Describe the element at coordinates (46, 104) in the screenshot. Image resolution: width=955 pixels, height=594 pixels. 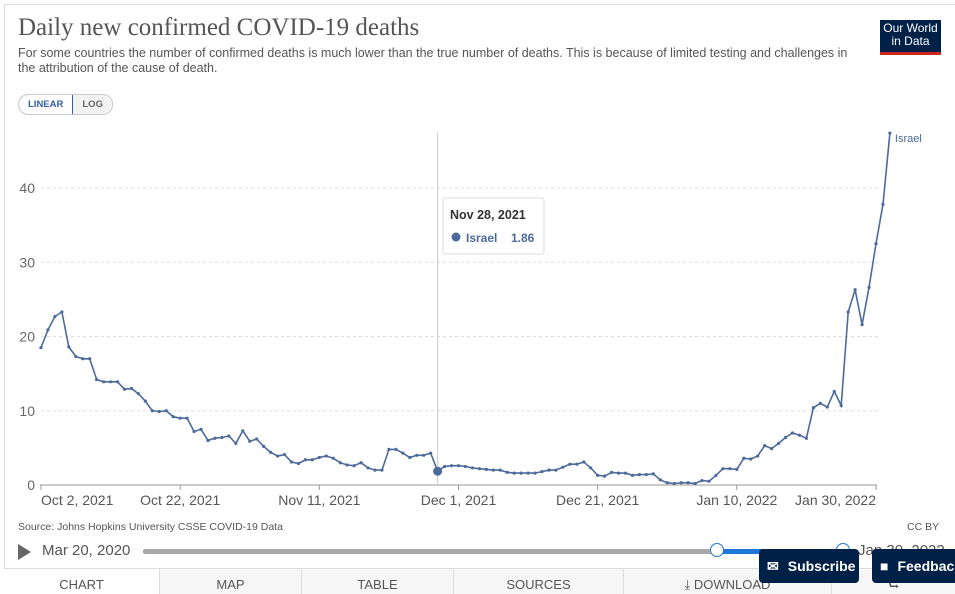
I see `linear-scale-button: LINEAR` at that location.